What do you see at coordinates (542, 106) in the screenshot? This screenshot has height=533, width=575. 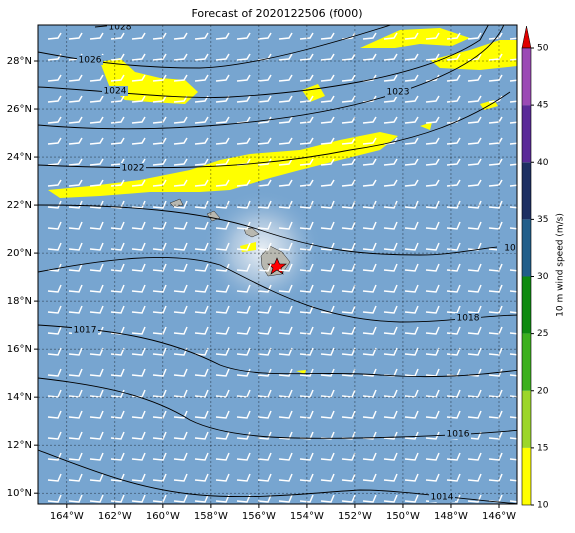 I see `colorbar-tick-label: 45` at bounding box center [542, 106].